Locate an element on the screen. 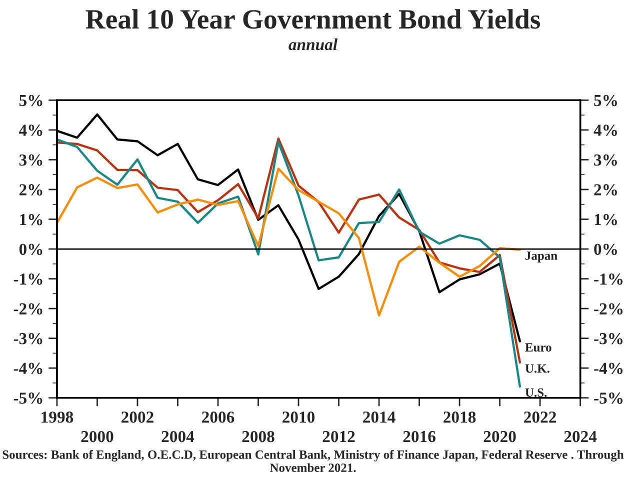 The height and width of the screenshot is (484, 626). y-tick-label: -2% is located at coordinates (28, 309).